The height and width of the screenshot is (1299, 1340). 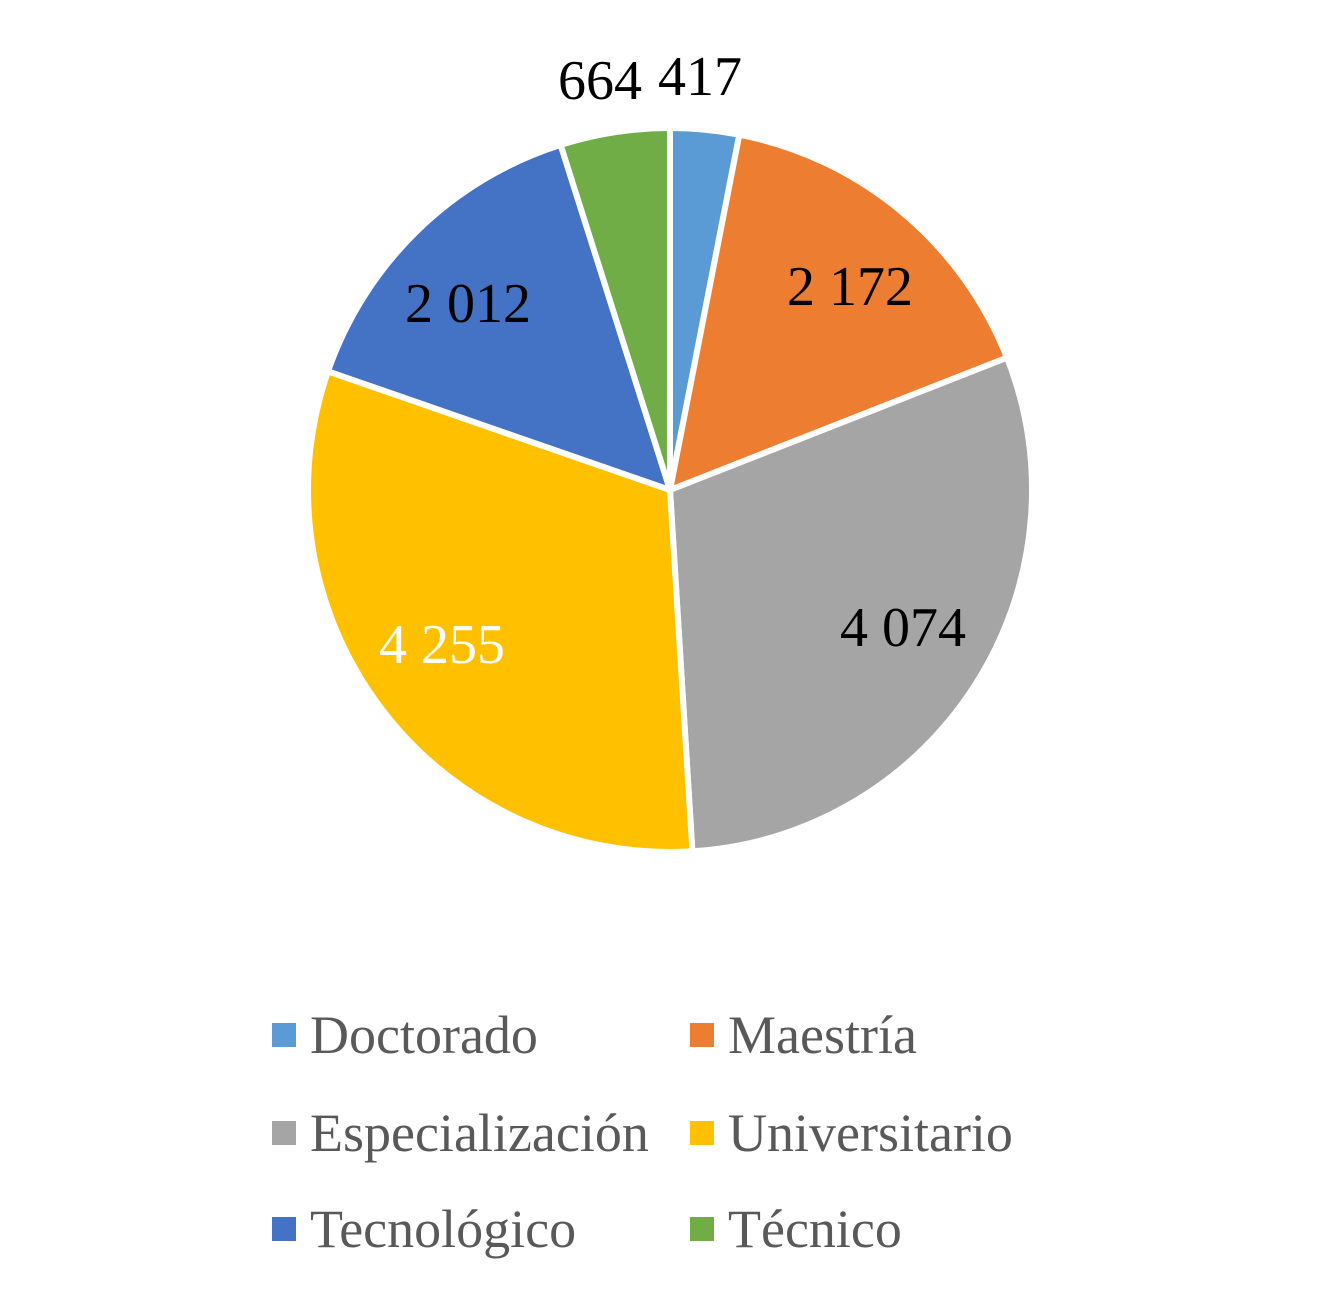 What do you see at coordinates (500, 611) in the screenshot?
I see `pie-slice-universitario` at bounding box center [500, 611].